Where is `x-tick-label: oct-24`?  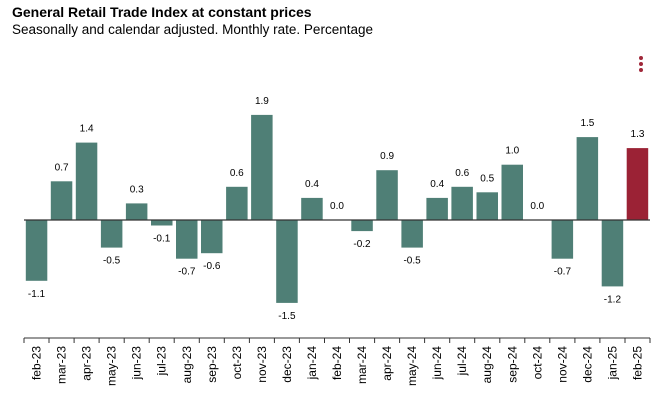 x-tick-label: oct-24 is located at coordinates (537, 363).